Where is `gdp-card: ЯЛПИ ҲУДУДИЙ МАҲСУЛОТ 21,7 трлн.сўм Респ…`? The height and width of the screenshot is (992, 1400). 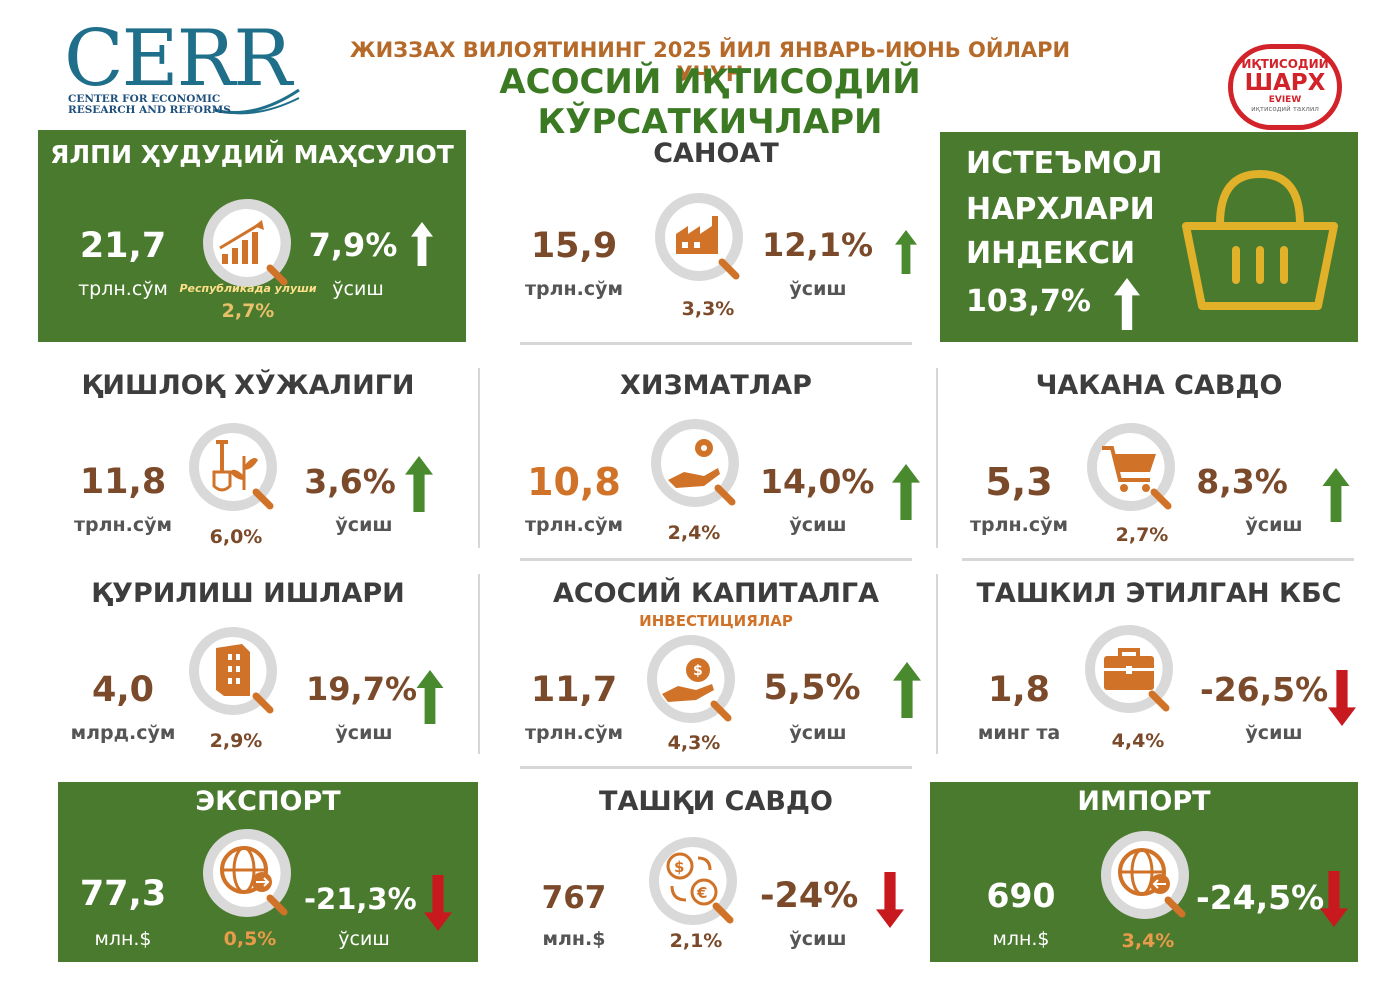
gdp-card: ЯЛПИ ҲУДУДИЙ МАҲСУЛОТ 21,7 трлн.сўм Респ… is located at coordinates (252, 236).